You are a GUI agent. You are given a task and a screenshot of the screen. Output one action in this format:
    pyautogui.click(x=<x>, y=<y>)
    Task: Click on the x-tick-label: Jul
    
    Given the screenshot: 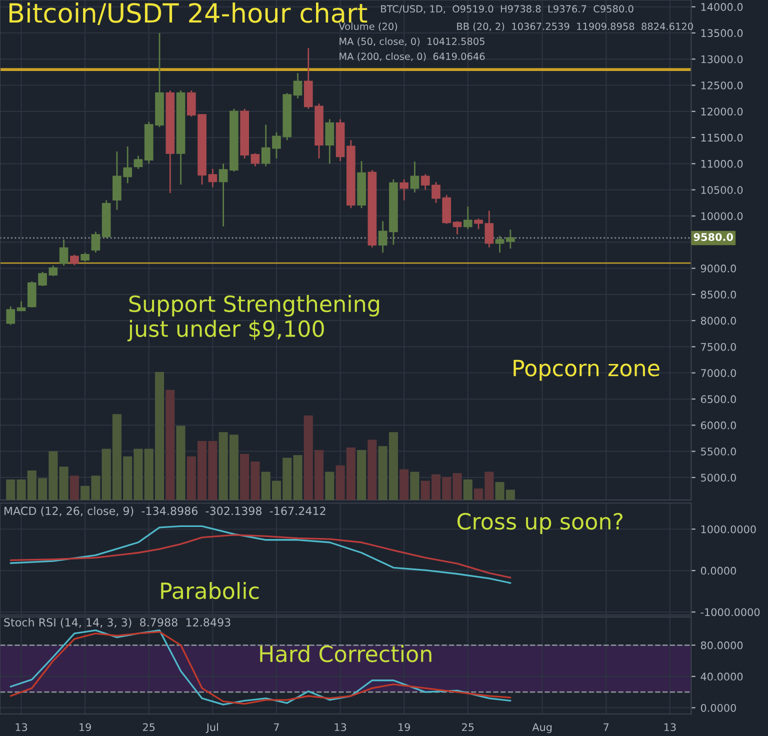 What is the action you would take?
    pyautogui.click(x=212, y=728)
    